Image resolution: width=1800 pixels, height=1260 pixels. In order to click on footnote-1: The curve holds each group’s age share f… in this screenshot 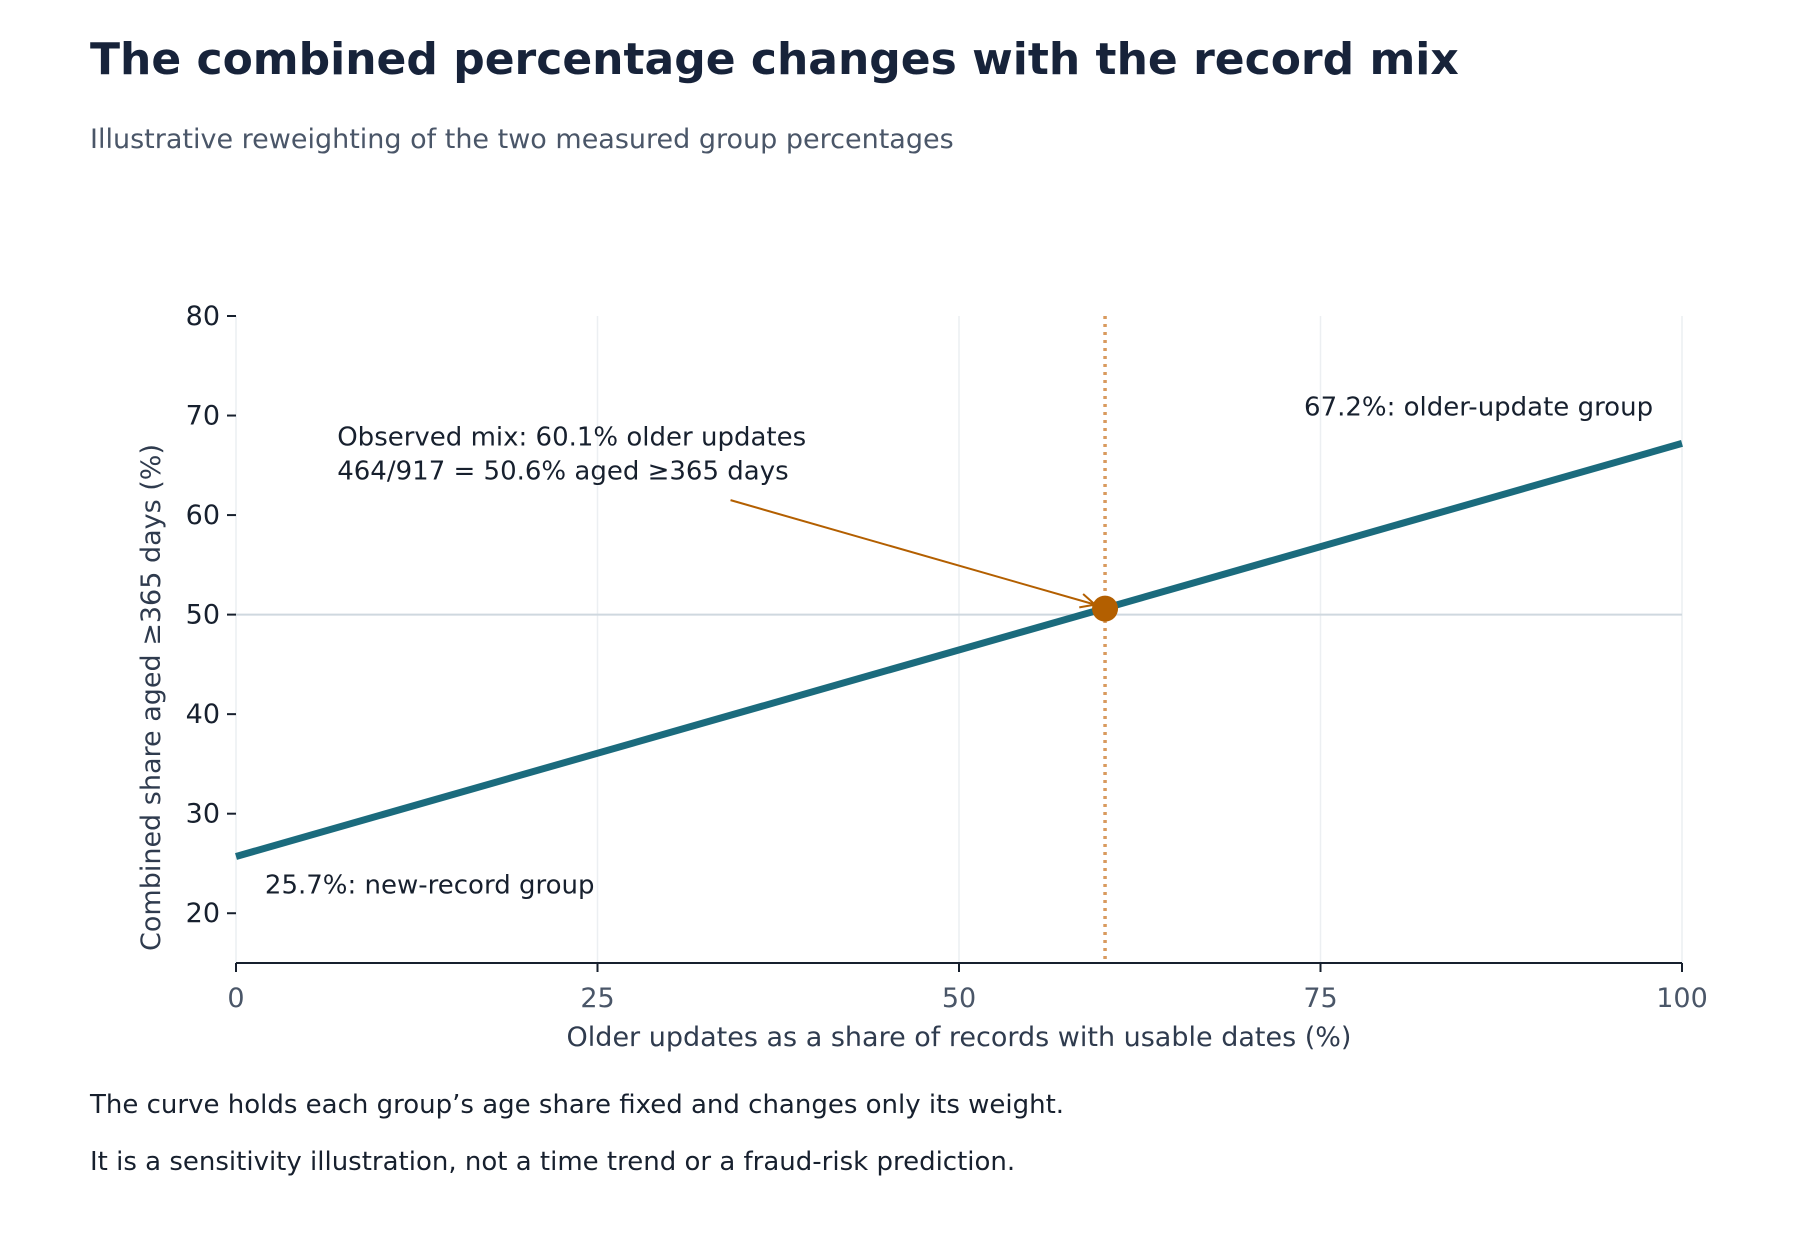, I will do `click(577, 1105)`.